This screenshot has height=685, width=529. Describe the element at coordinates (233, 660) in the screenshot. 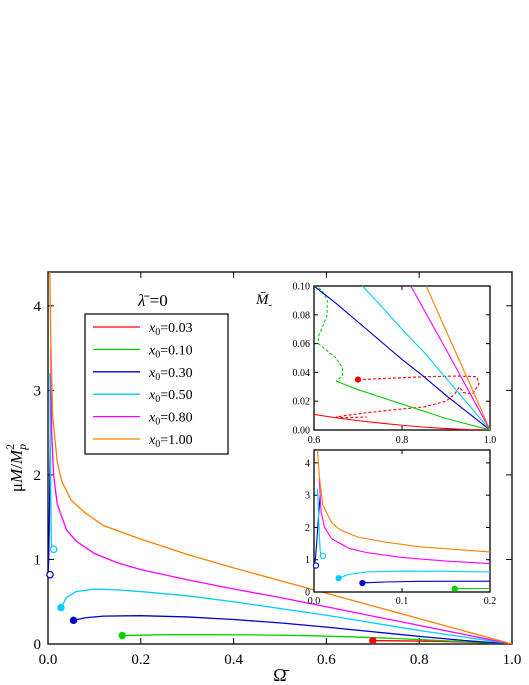

I see `x-tick-label: 0.4` at that location.